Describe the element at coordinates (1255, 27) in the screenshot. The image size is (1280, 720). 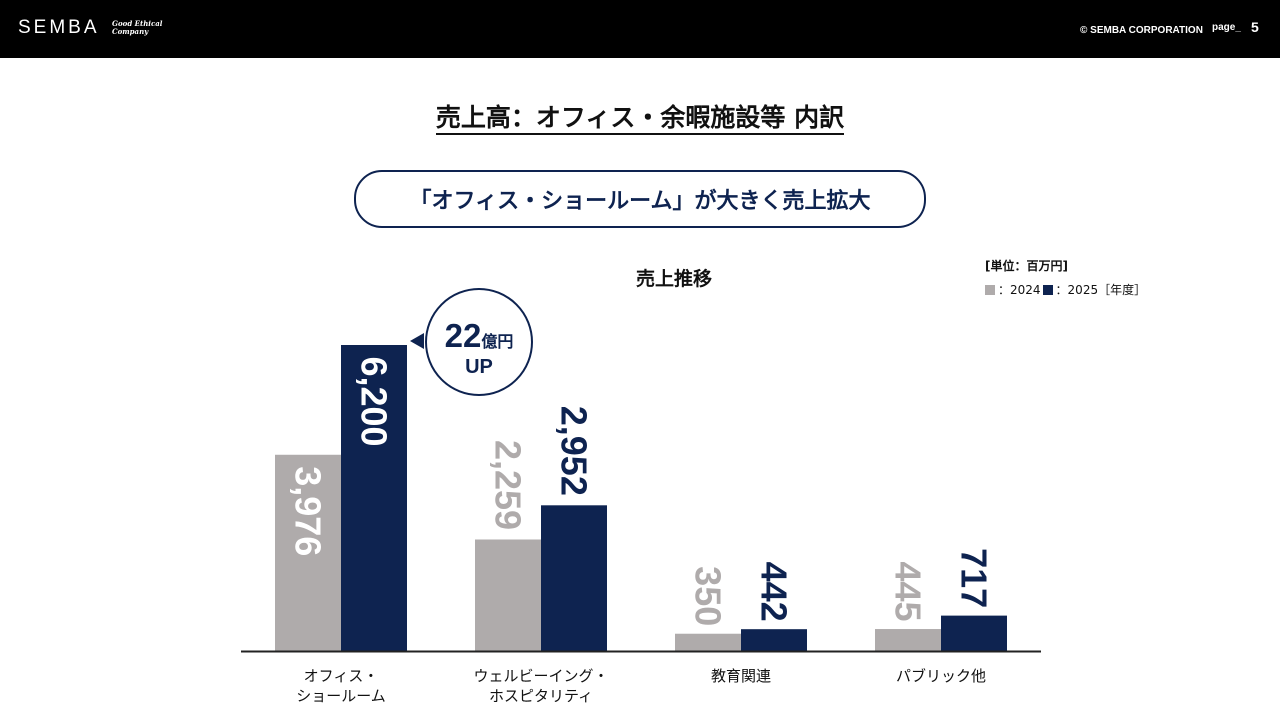
I see `page-number: 5` at that location.